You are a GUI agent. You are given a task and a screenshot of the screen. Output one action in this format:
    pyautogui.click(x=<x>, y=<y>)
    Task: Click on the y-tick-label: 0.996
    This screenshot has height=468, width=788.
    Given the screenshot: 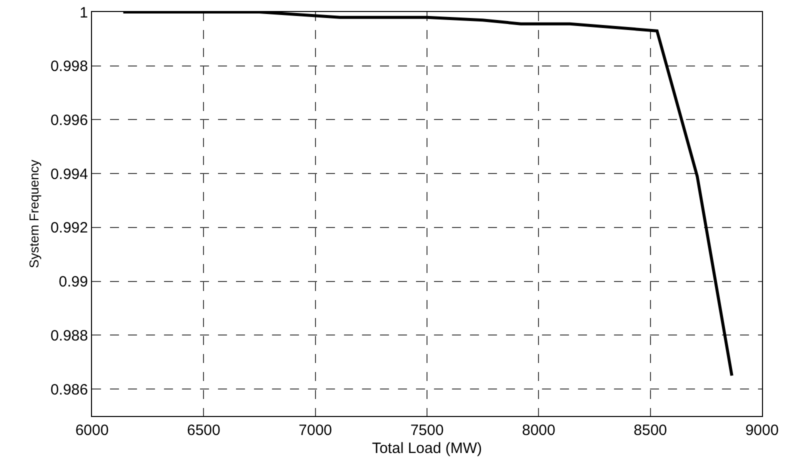 What is the action you would take?
    pyautogui.click(x=69, y=120)
    